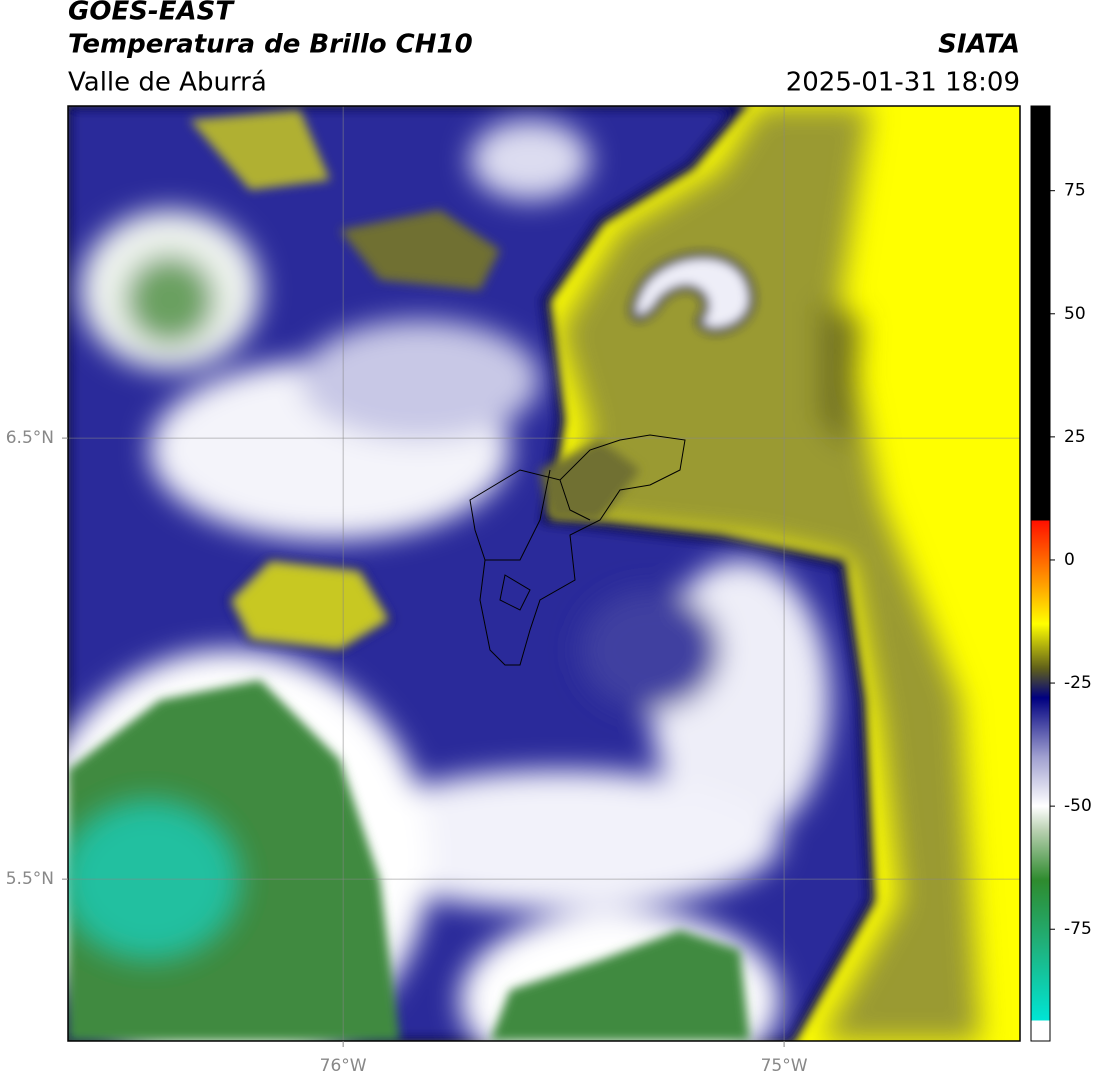 This screenshot has height=1082, width=1094. I want to click on region: Valle de Aburrá, so click(167, 83).